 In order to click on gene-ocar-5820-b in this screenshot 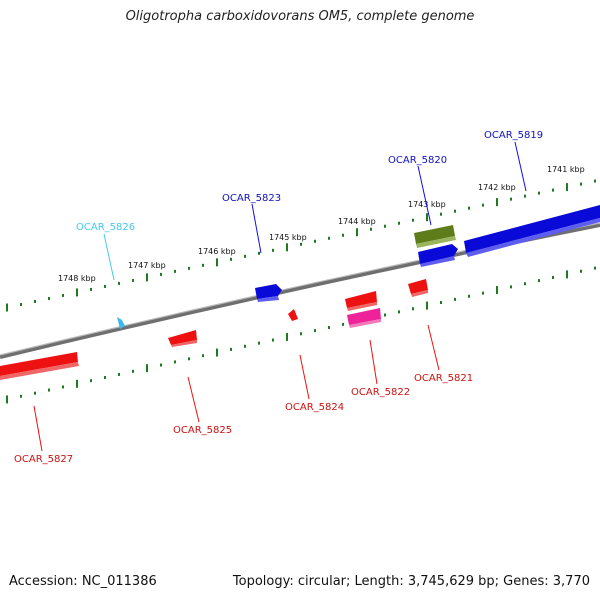, I will do `click(438, 255)`.